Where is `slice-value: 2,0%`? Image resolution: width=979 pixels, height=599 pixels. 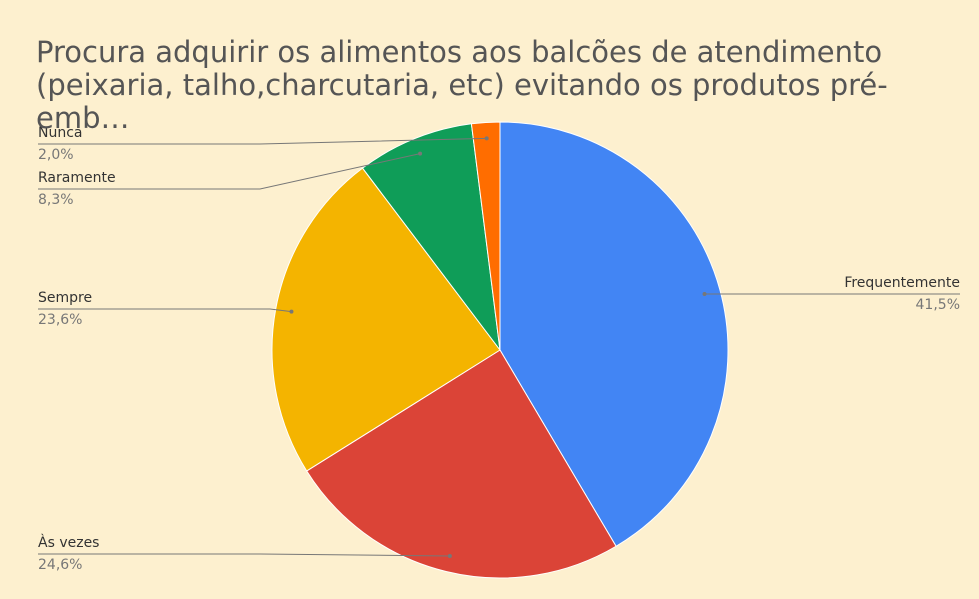
slice-value: 2,0% is located at coordinates (56, 155).